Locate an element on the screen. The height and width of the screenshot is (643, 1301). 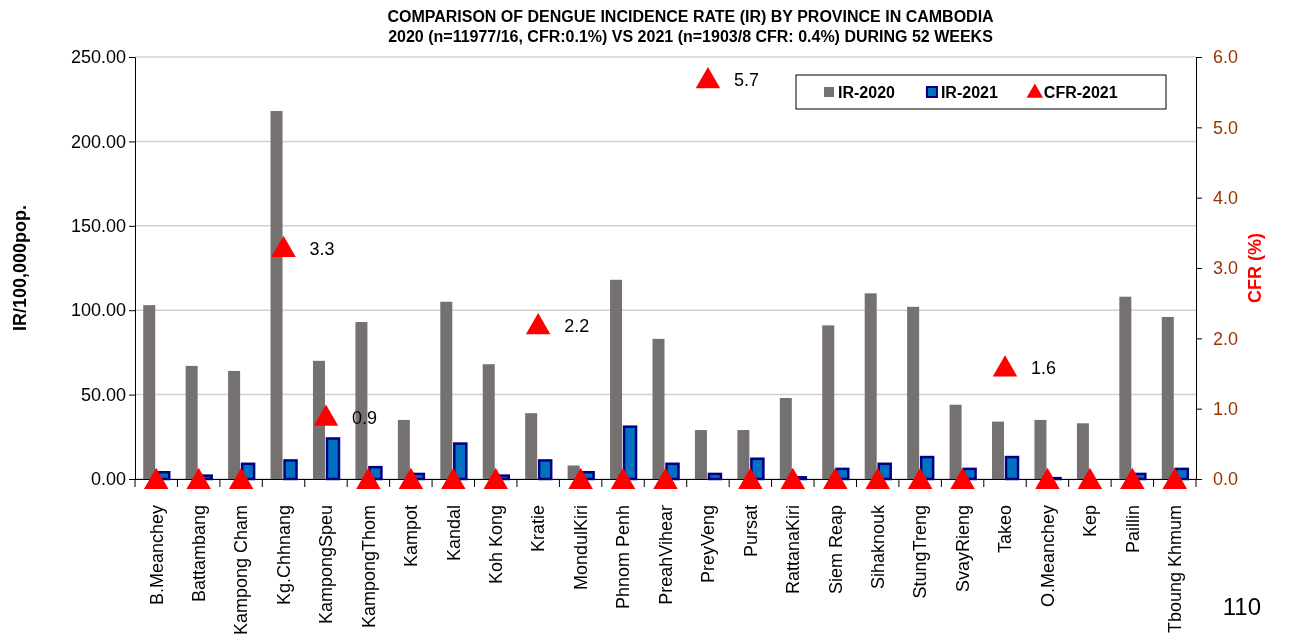
legend-label: IR-2021 is located at coordinates (969, 92).